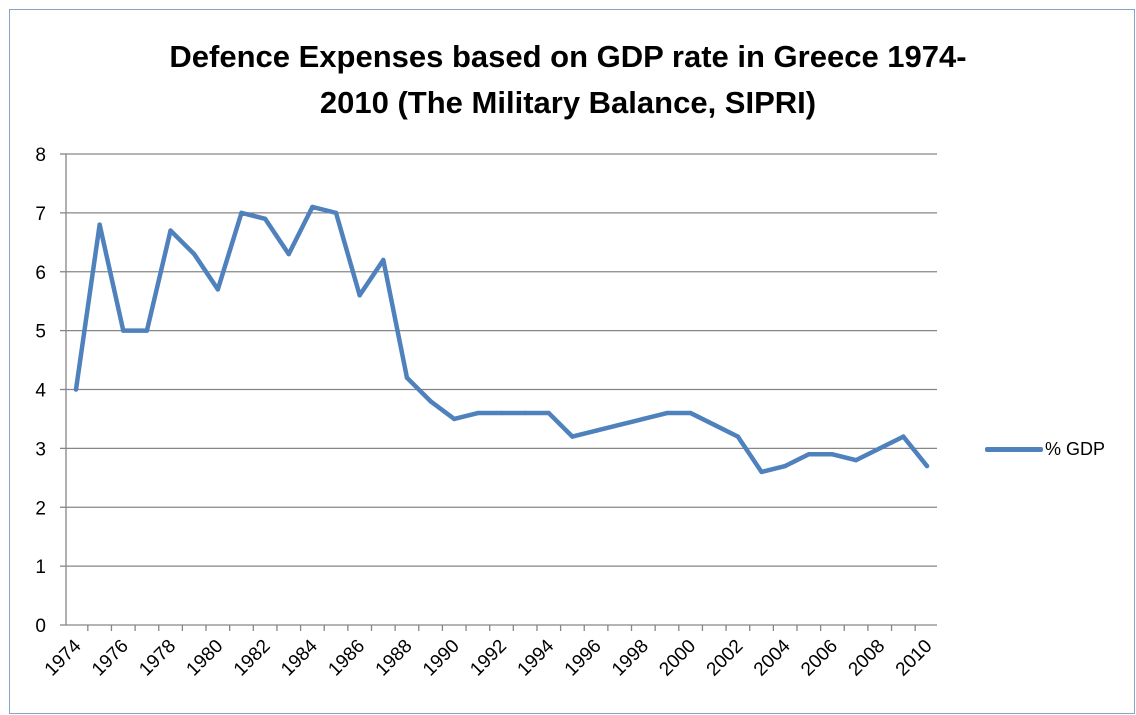  Describe the element at coordinates (40, 626) in the screenshot. I see `y-tick-label: 0` at that location.